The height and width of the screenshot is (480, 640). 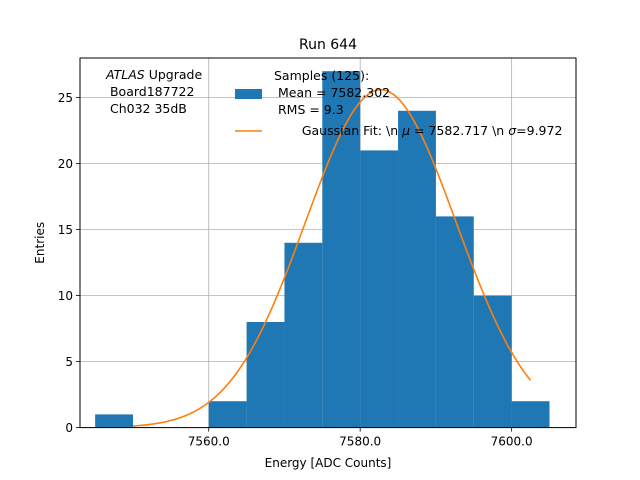 I want to click on annotation-line-3: Ch032 35dB, so click(x=146, y=108).